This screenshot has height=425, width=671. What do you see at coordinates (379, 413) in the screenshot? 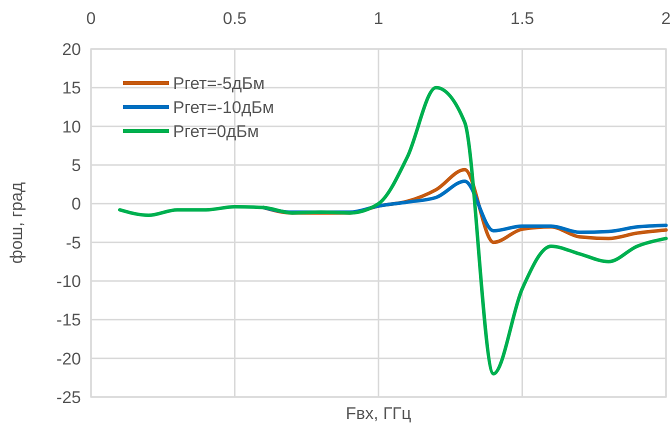
I see `x-axis-title: Fвх, ГГц` at bounding box center [379, 413].